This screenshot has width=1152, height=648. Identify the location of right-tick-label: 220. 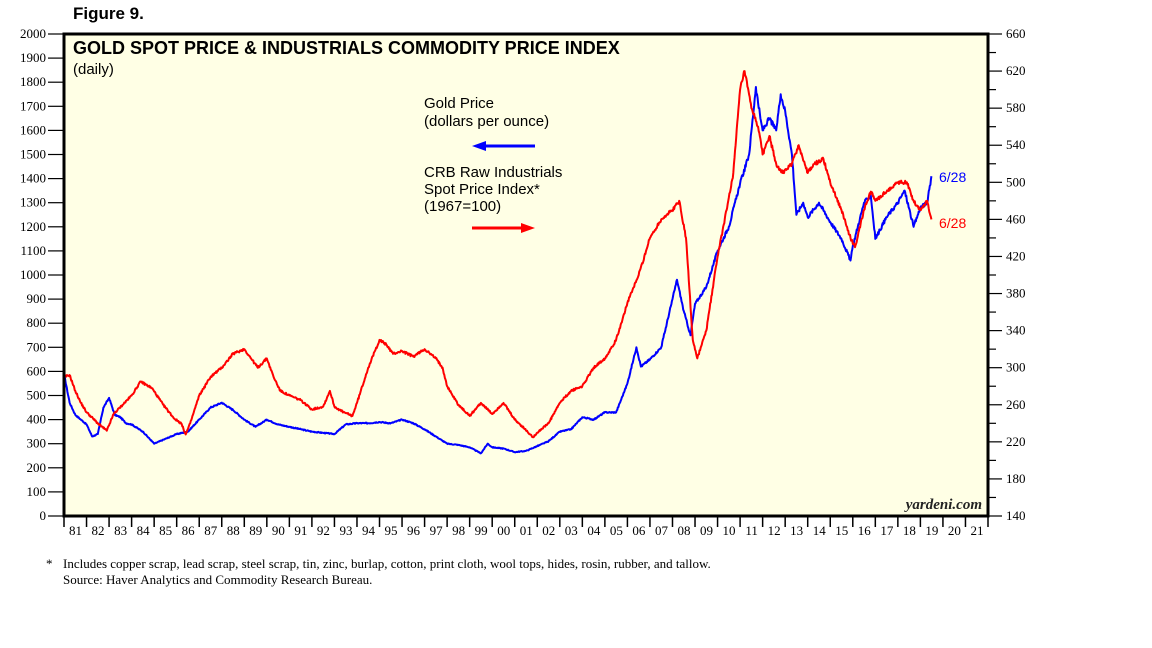
(1016, 441).